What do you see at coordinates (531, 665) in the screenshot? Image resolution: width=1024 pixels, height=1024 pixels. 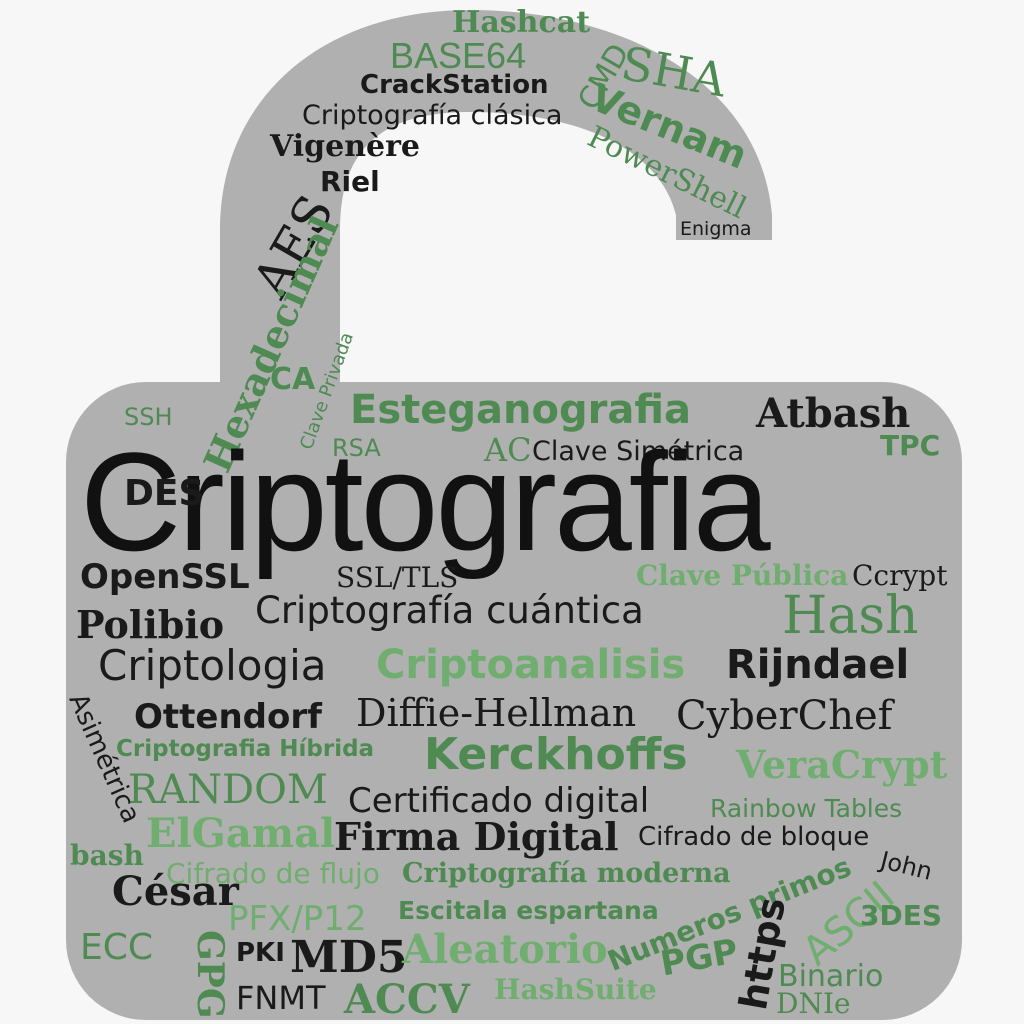 I see `word-criptoanalisis: Criptoanalisis` at bounding box center [531, 665].